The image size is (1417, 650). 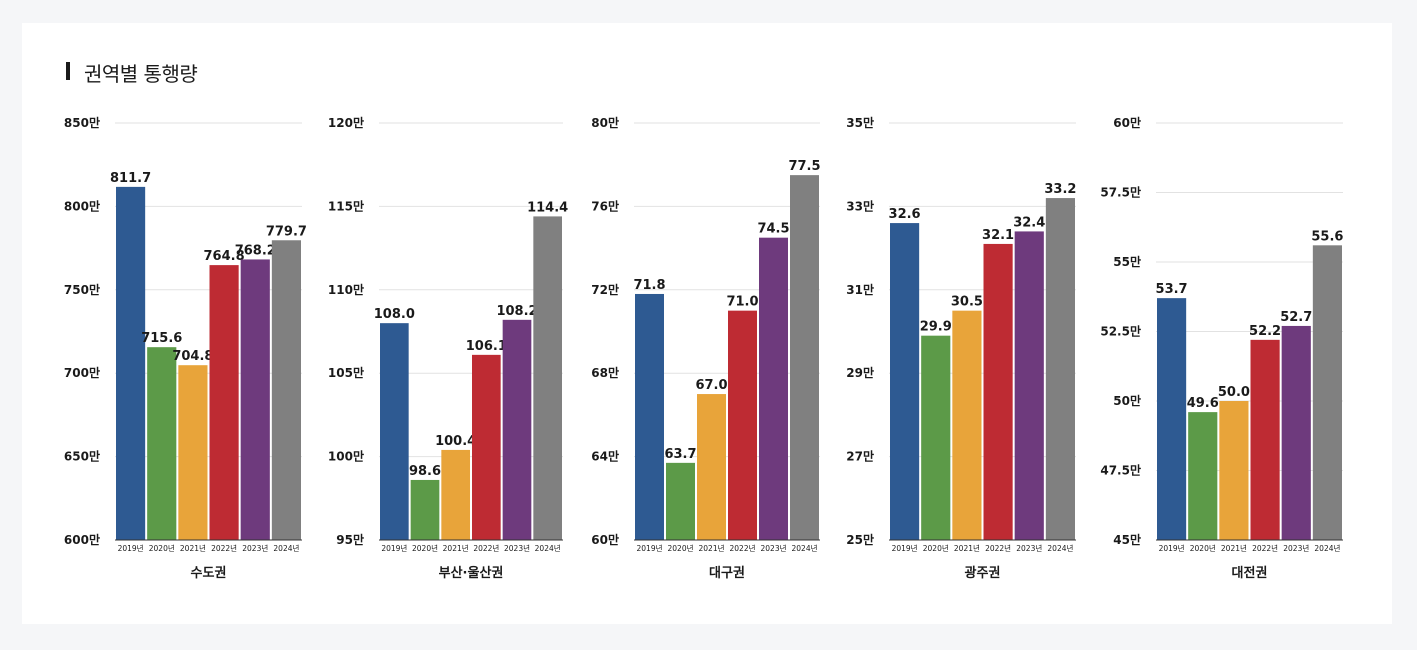 What do you see at coordinates (82, 205) in the screenshot?
I see `y-tick-label: 800만` at bounding box center [82, 205].